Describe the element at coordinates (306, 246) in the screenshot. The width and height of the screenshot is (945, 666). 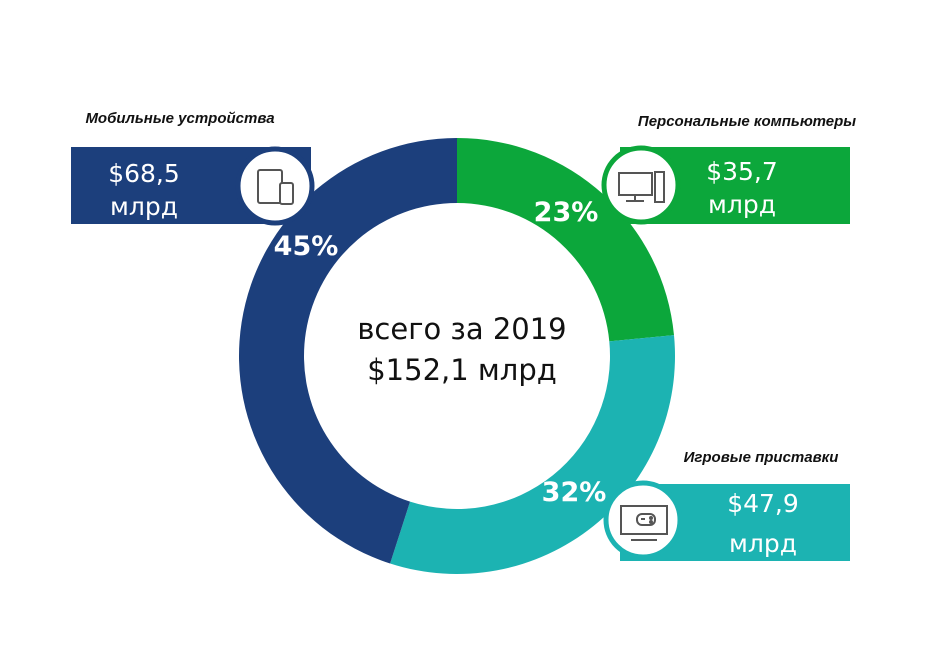
I see `percent-label-mobile: 45%` at that location.